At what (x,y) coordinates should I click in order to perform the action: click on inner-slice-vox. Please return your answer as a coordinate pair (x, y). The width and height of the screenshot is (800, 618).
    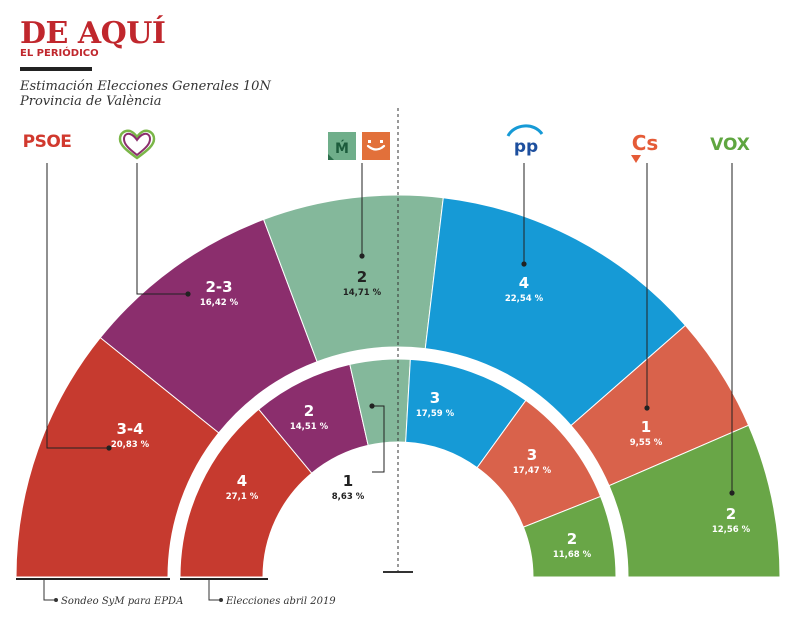
    Looking at the image, I should click on (569, 536).